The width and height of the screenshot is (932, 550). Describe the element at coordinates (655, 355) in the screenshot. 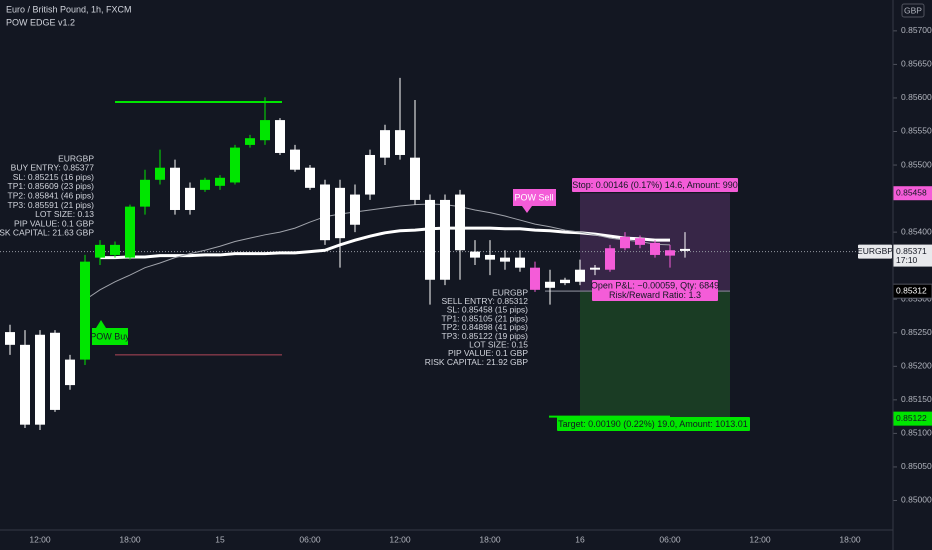

I see `target-zone` at that location.